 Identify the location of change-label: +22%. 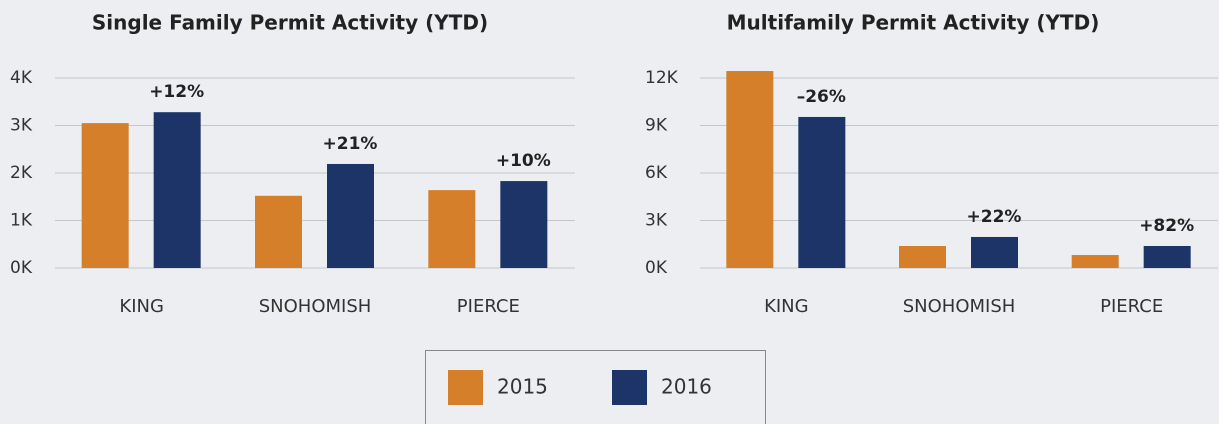
(994, 217).